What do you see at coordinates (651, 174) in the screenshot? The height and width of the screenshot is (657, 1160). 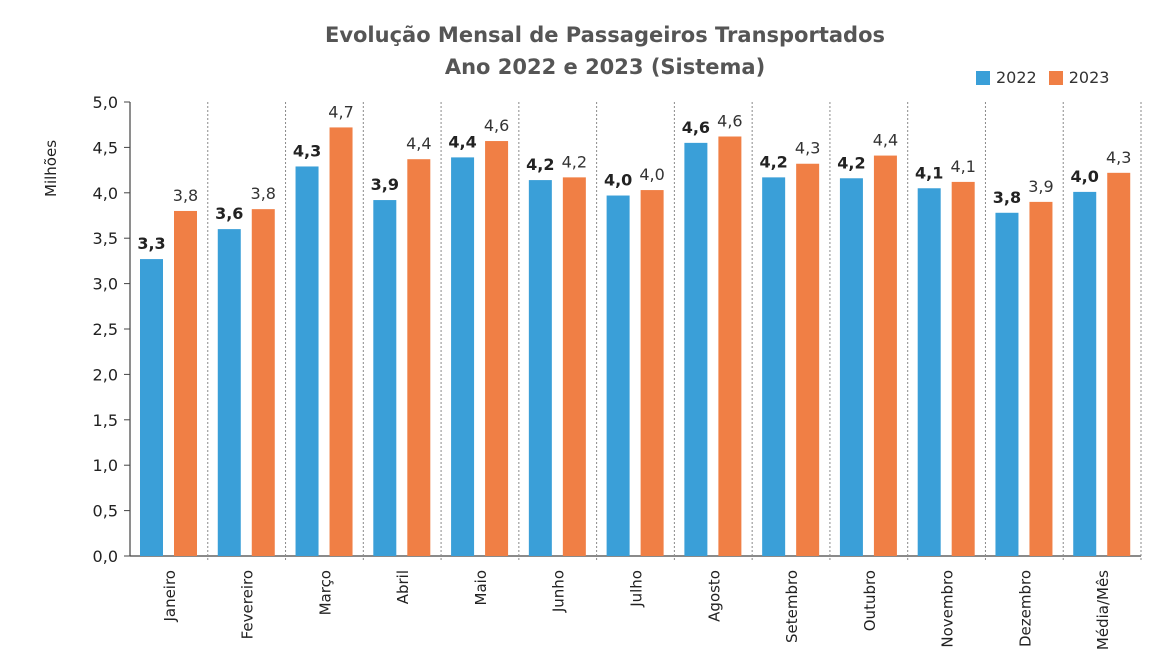 I see `data-label-2023: 4,0` at bounding box center [651, 174].